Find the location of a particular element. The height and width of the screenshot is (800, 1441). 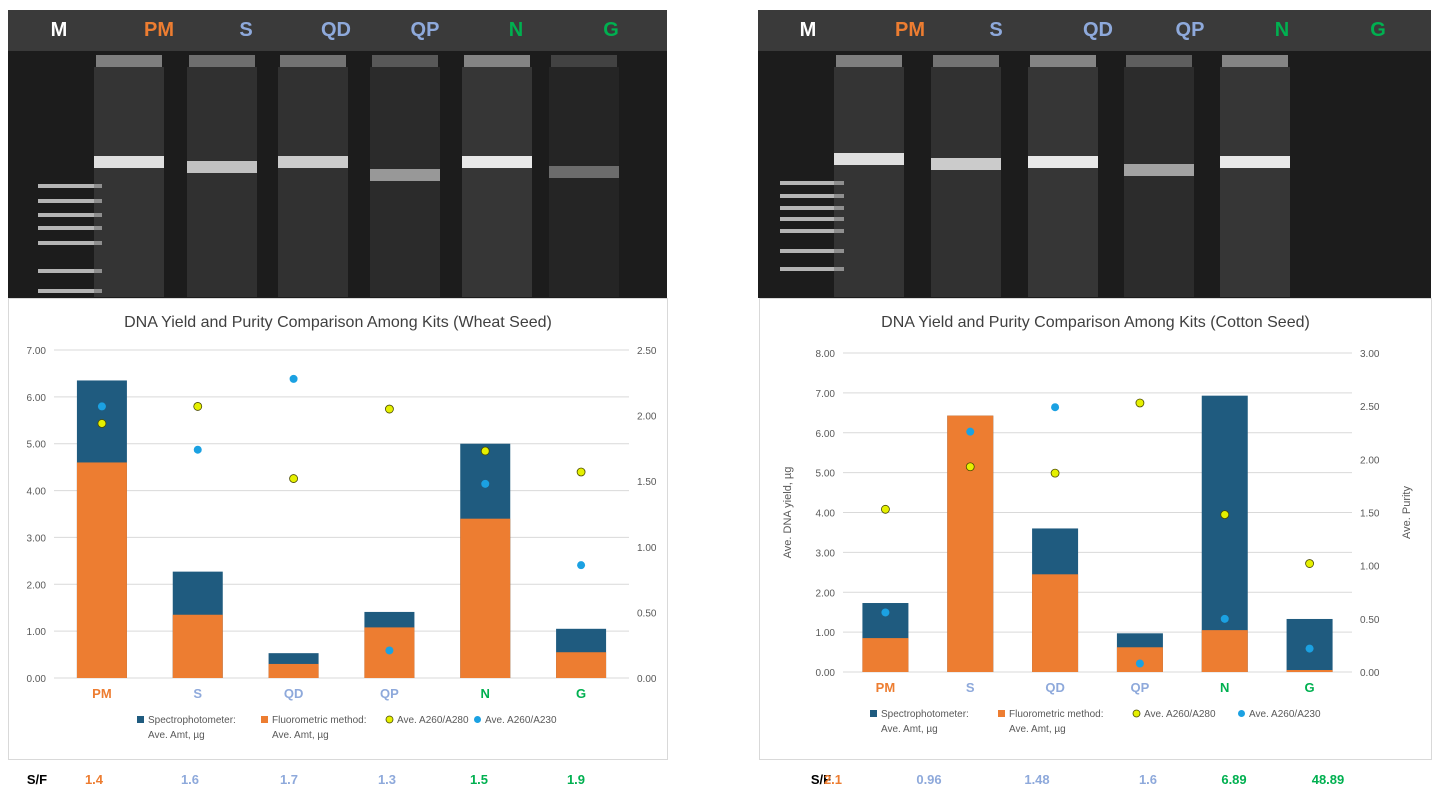

sf-value: 1.5 is located at coordinates (479, 779).